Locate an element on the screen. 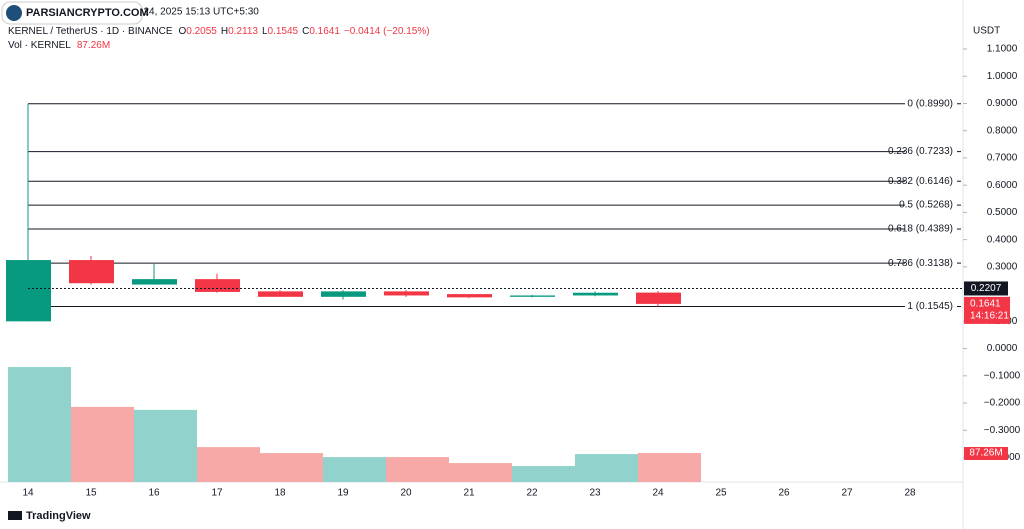  high-value: 0.2113 is located at coordinates (243, 31).